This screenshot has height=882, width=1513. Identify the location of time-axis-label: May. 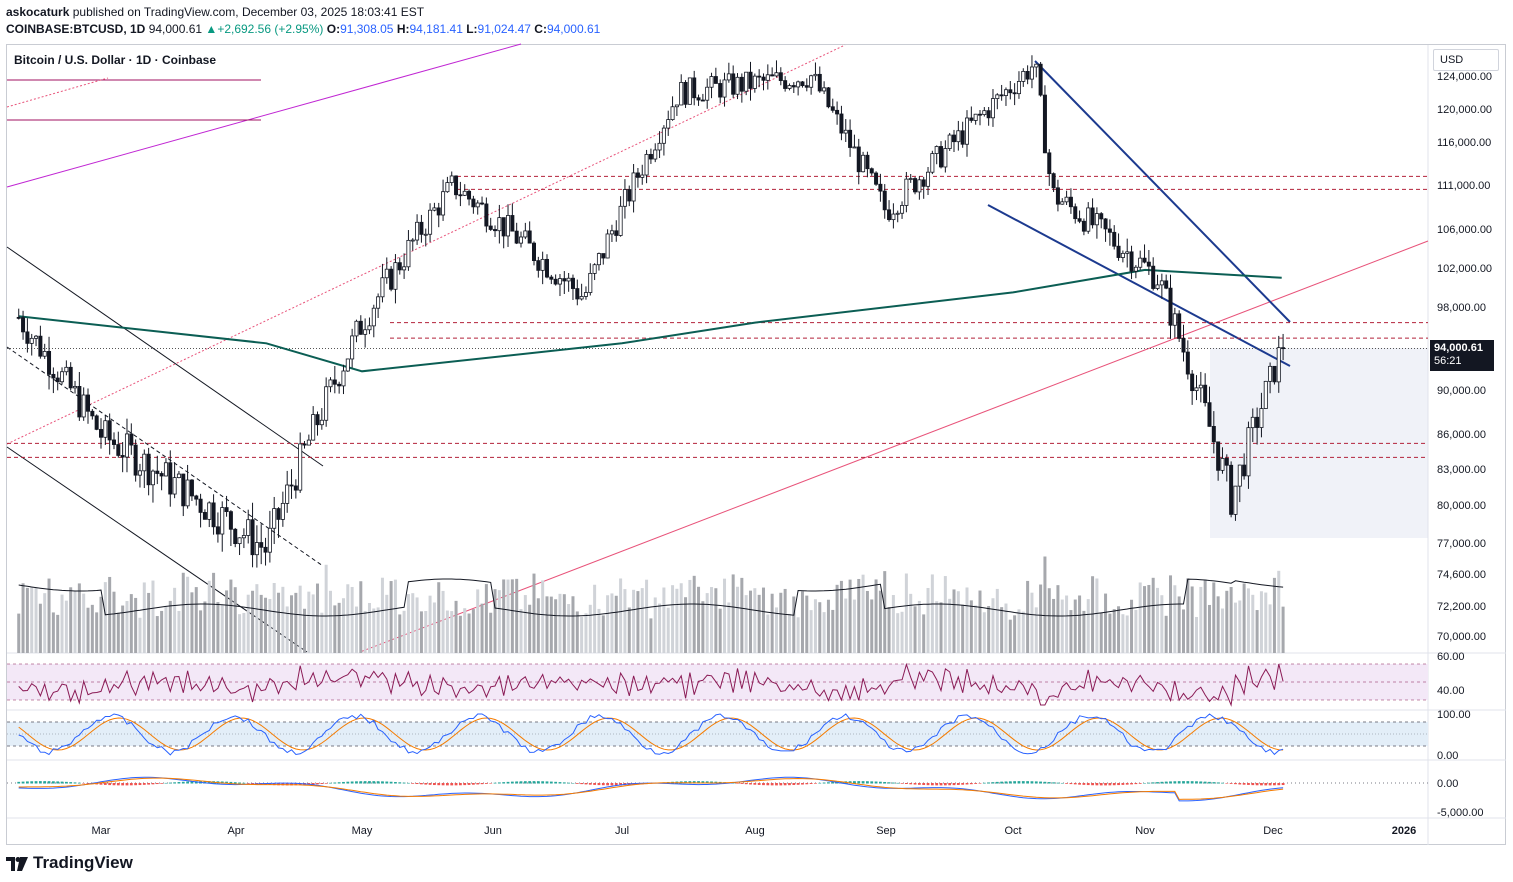
(362, 831).